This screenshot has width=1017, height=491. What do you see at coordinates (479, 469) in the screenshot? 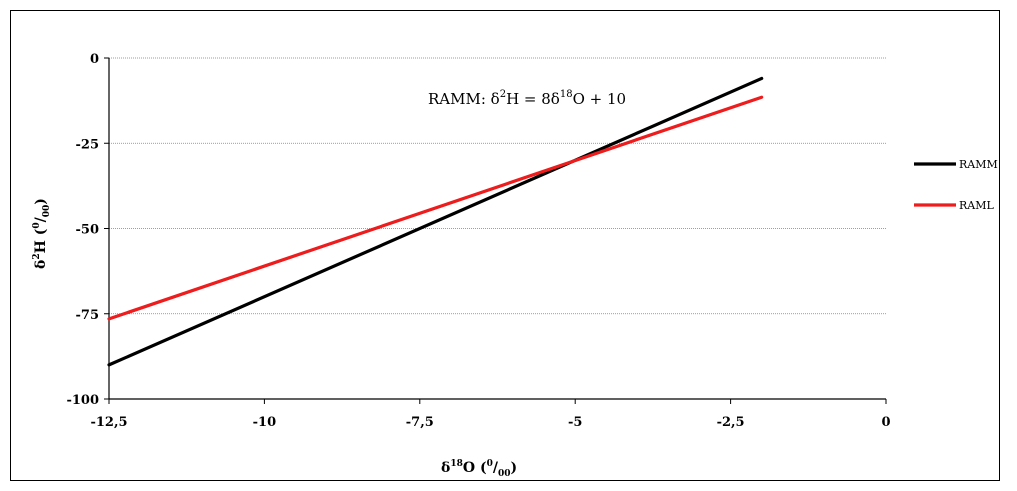
I see `x-axis-title: δ18O (0/00)` at bounding box center [479, 469].